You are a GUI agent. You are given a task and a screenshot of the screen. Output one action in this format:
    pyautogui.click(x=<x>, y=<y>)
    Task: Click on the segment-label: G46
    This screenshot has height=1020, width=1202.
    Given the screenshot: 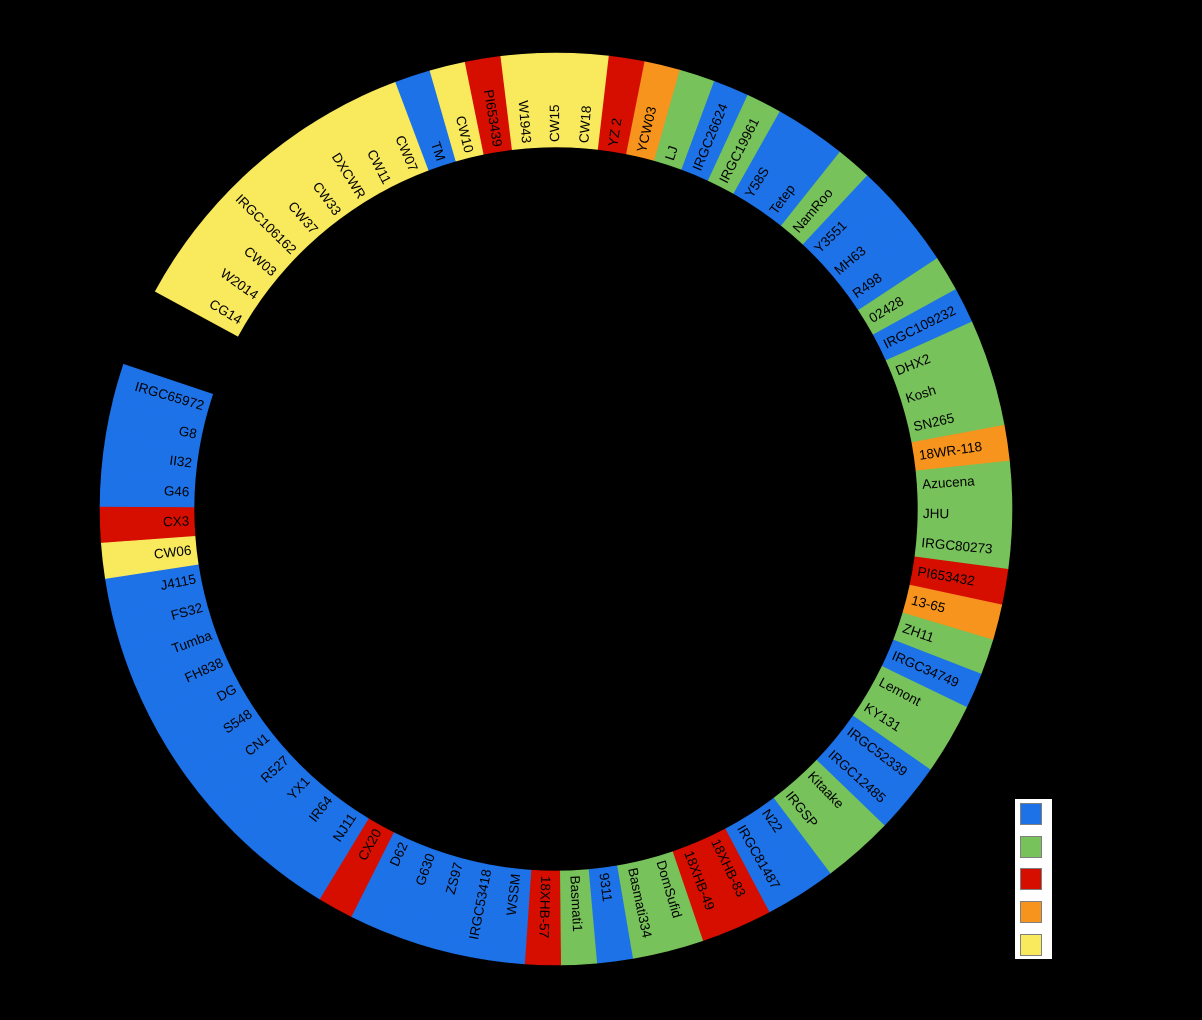 What is the action you would take?
    pyautogui.click(x=176, y=491)
    